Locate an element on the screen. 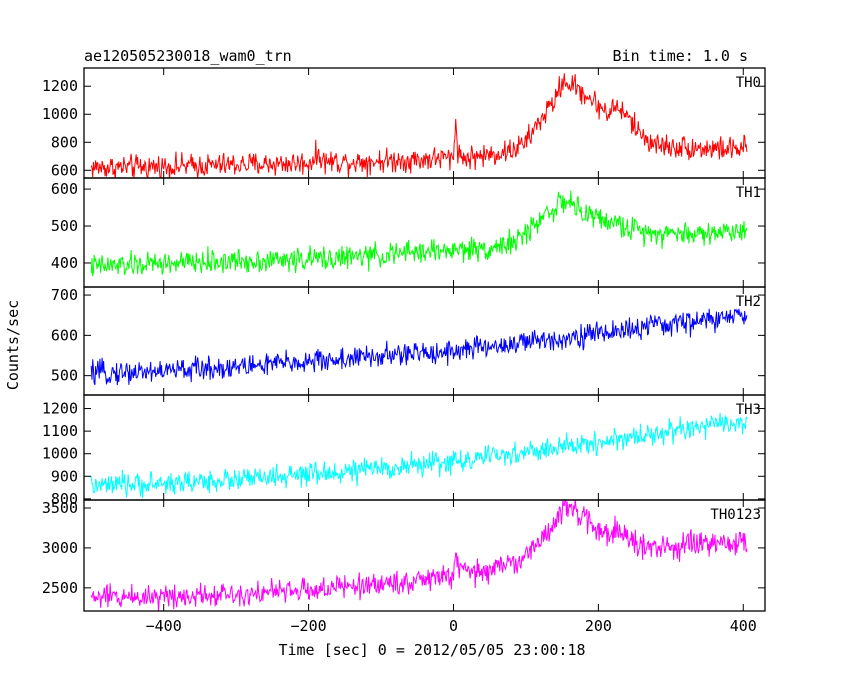 This screenshot has width=850, height=680. panel-label: TH0 is located at coordinates (748, 83).